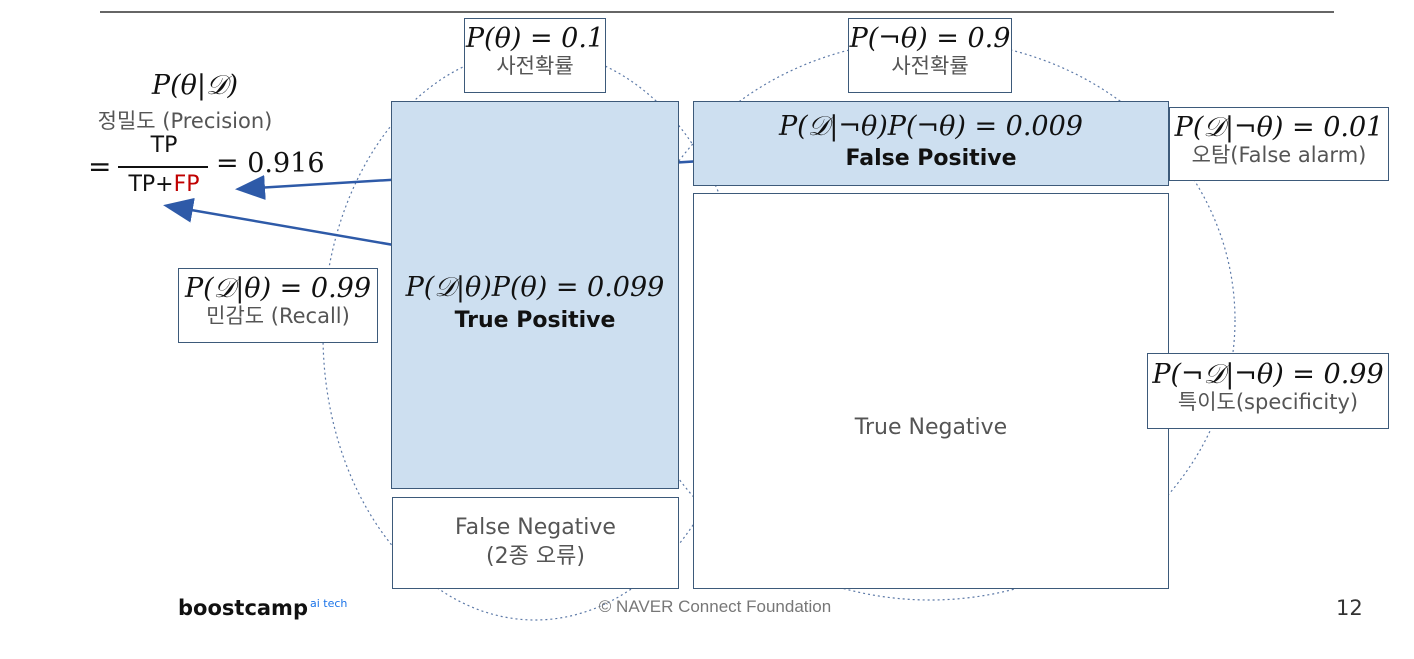 The height and width of the screenshot is (659, 1414). Describe the element at coordinates (1279, 127) in the screenshot. I see `false-alarm-formula: P(𝒟|¬θ) = 0.01` at that location.